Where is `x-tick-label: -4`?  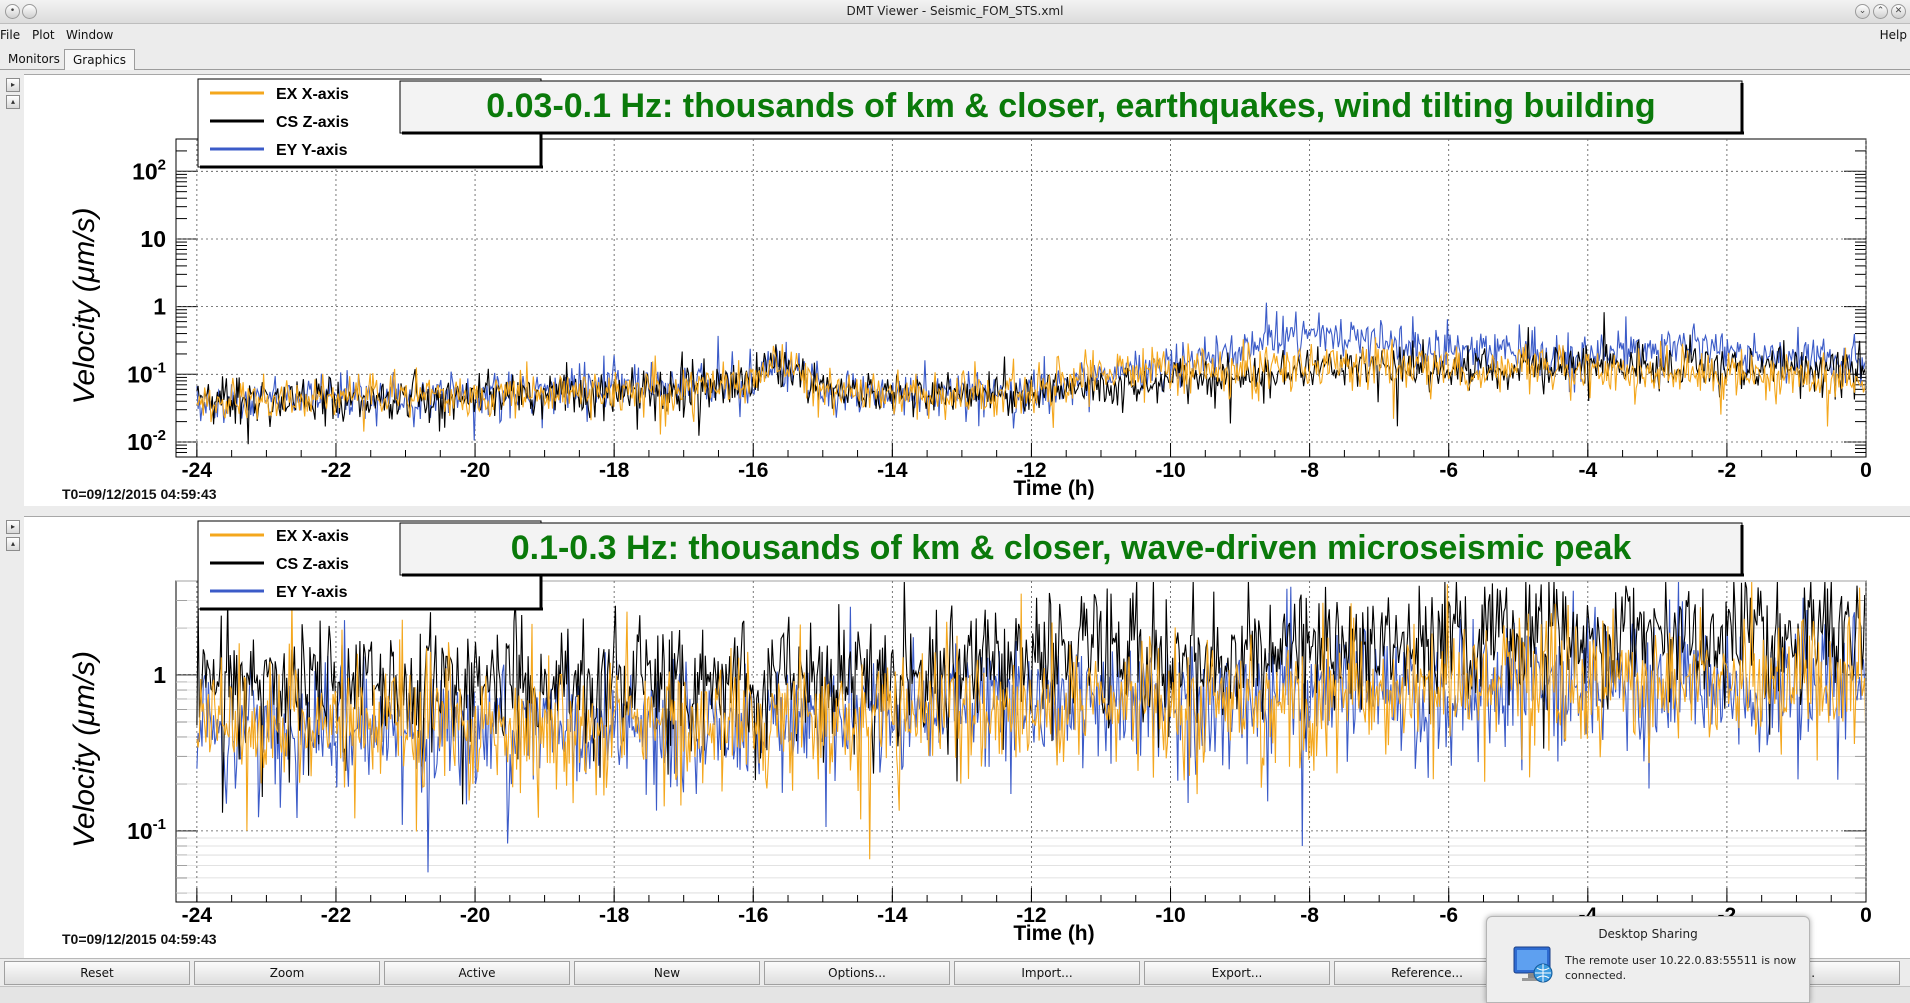
x-tick-label: -4 is located at coordinates (1587, 470).